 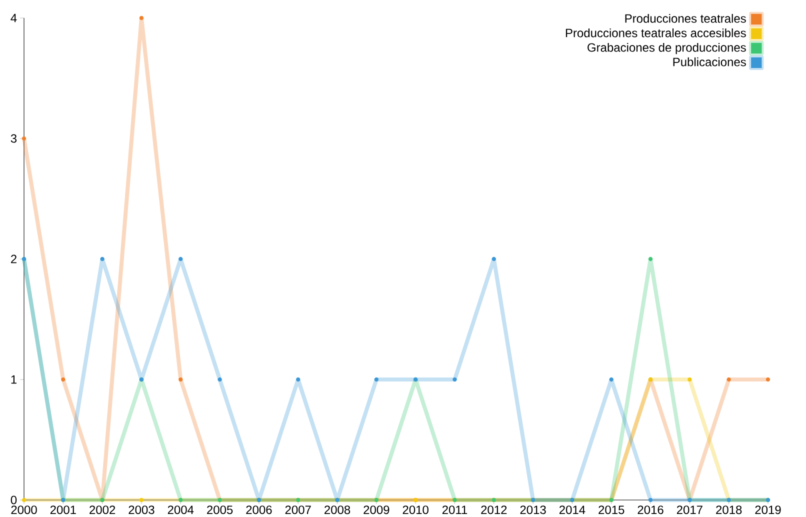 I want to click on y-tick-label: 4, so click(x=13, y=18).